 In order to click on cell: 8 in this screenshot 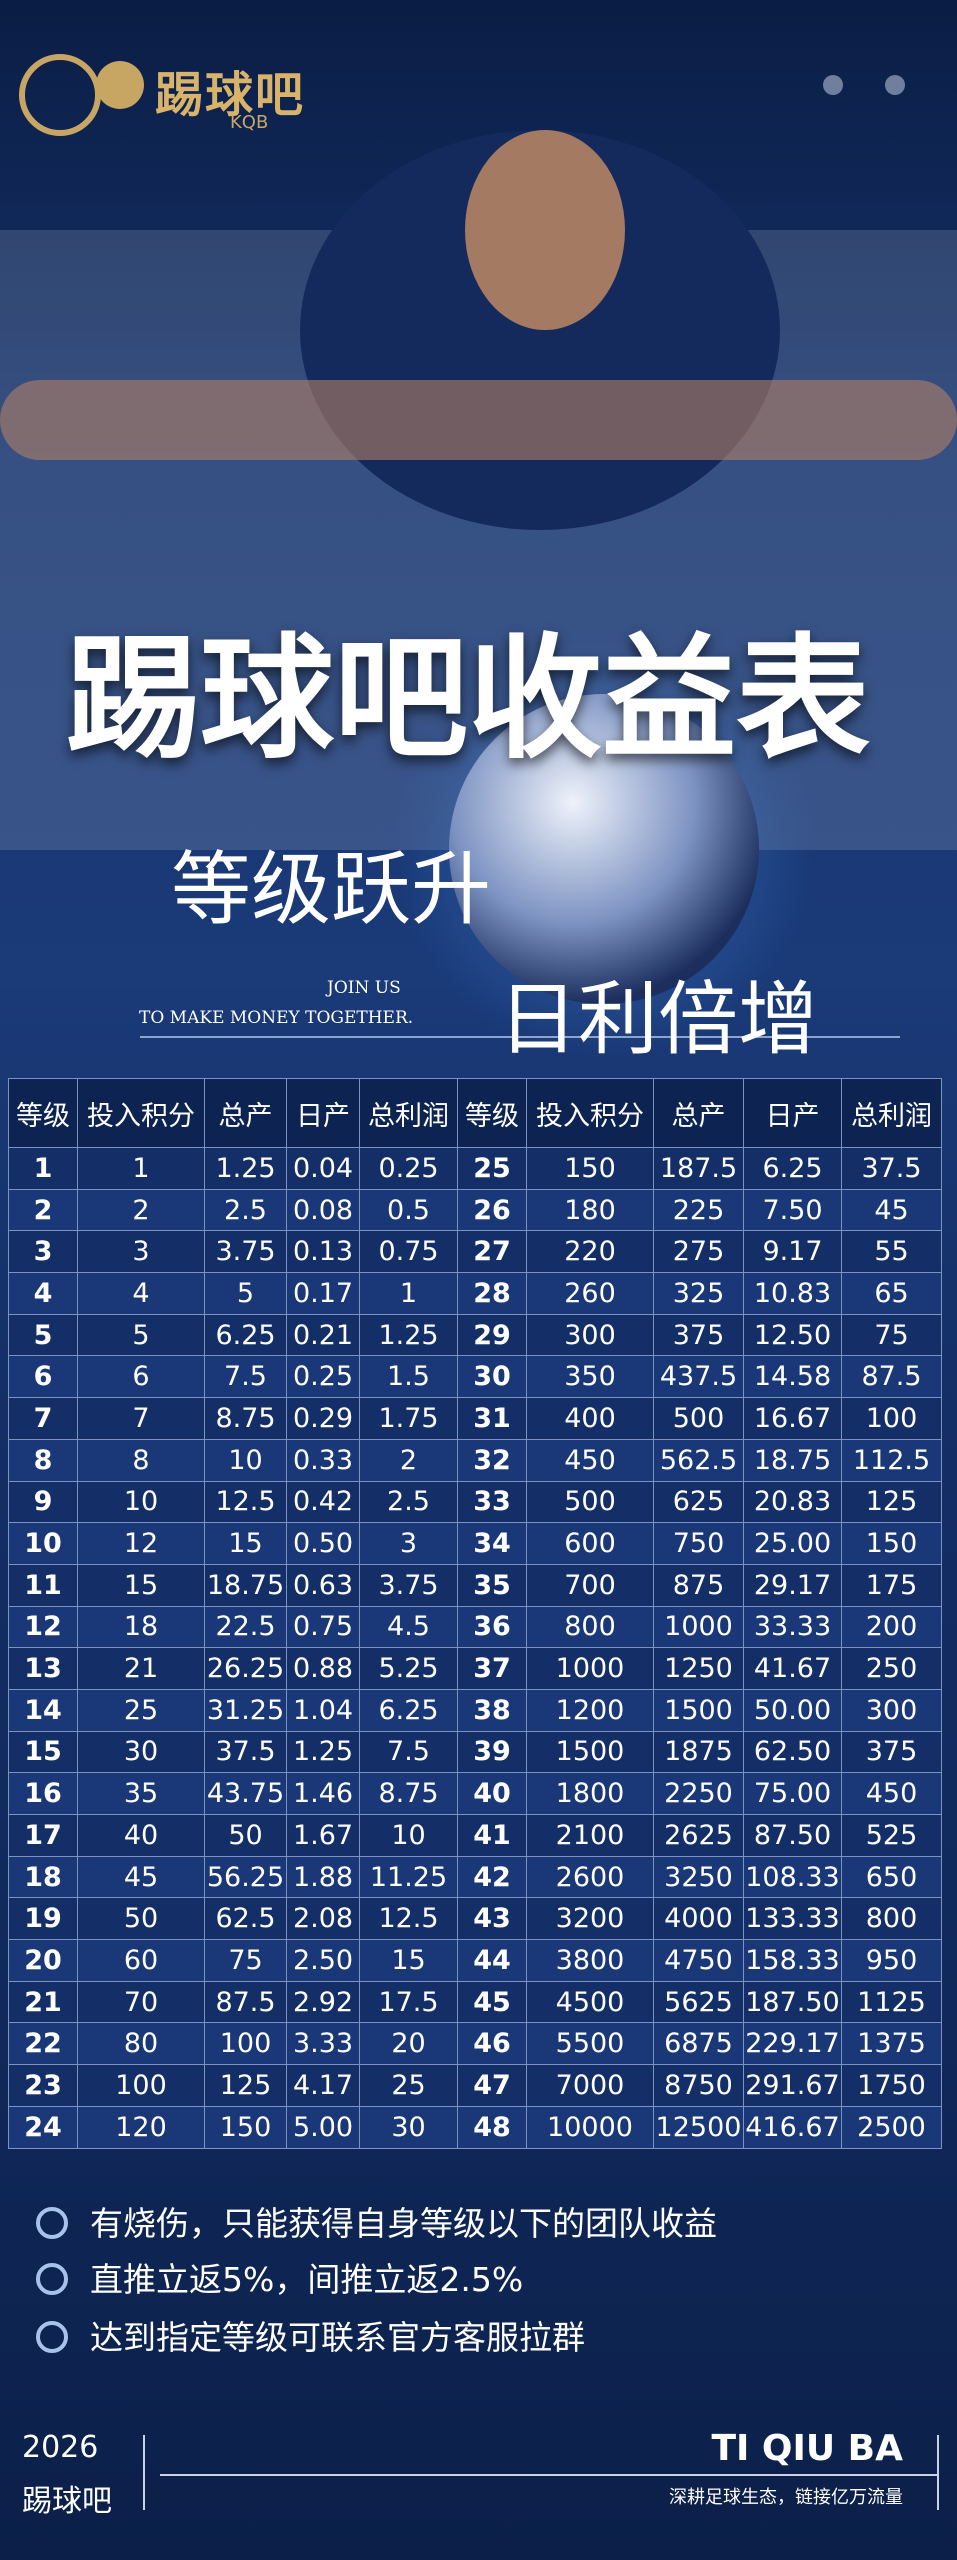, I will do `click(141, 1460)`.